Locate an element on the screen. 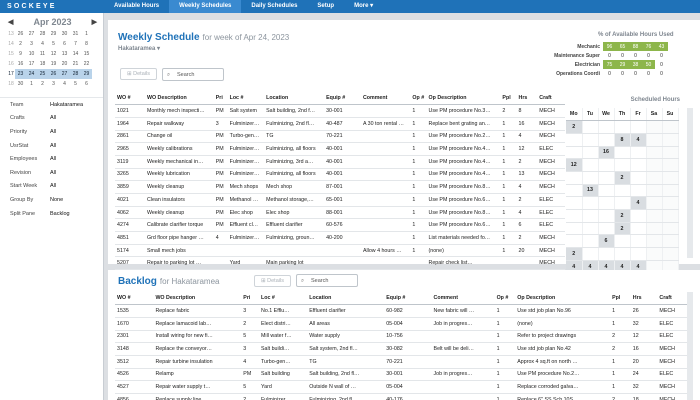 This screenshot has height=400, width=700. backlog-details-button: ⊞ Details is located at coordinates (272, 281).